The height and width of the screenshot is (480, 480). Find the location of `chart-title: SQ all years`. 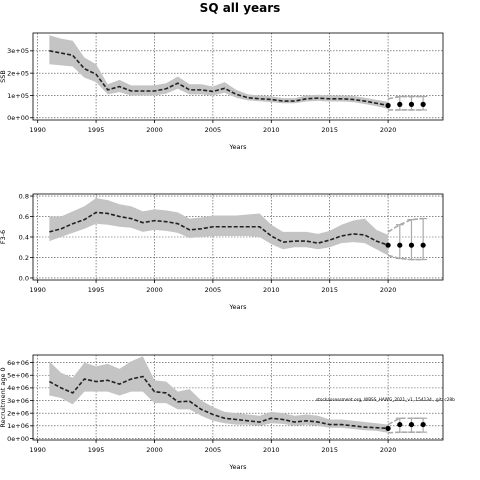

chart-title: SQ all years is located at coordinates (240, 8).